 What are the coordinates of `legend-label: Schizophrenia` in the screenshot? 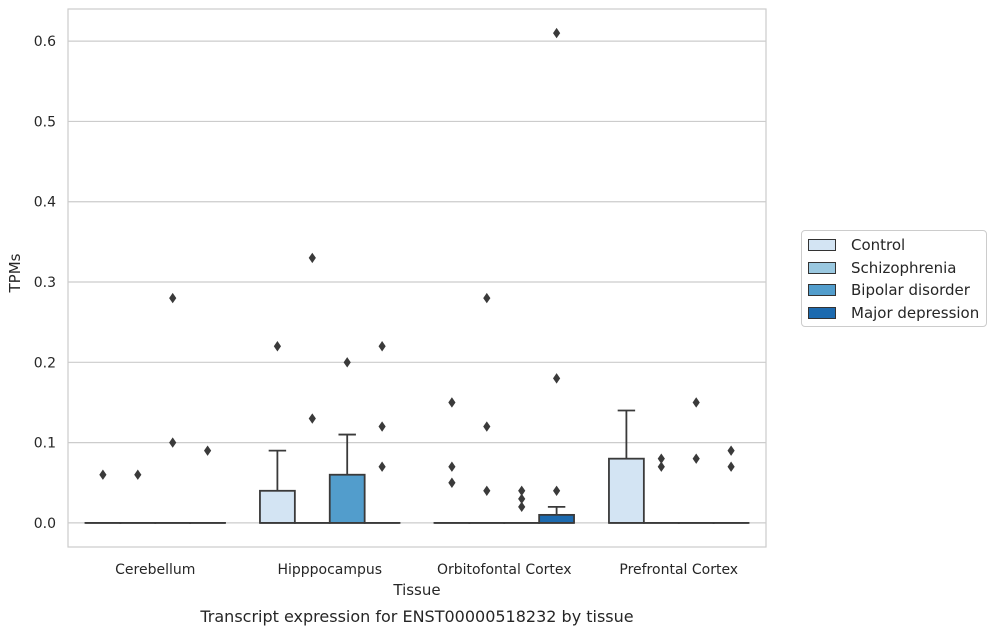 It's located at (903, 268).